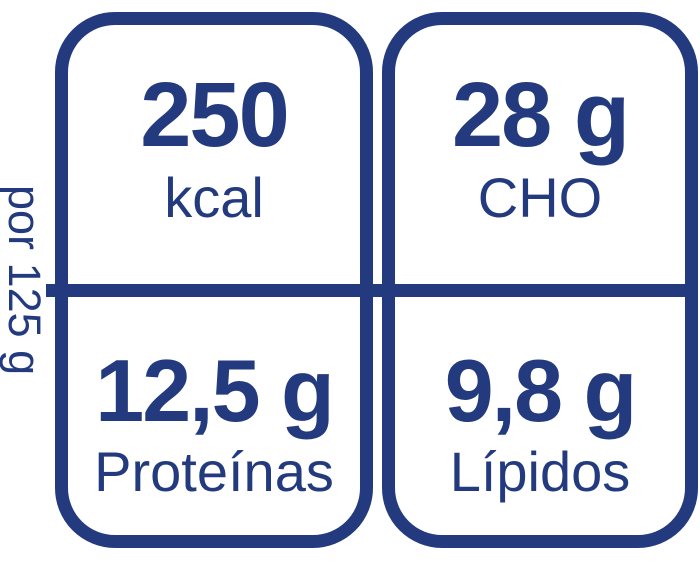 The height and width of the screenshot is (575, 700). Describe the element at coordinates (214, 471) in the screenshot. I see `proteins-label: Proteínas` at that location.